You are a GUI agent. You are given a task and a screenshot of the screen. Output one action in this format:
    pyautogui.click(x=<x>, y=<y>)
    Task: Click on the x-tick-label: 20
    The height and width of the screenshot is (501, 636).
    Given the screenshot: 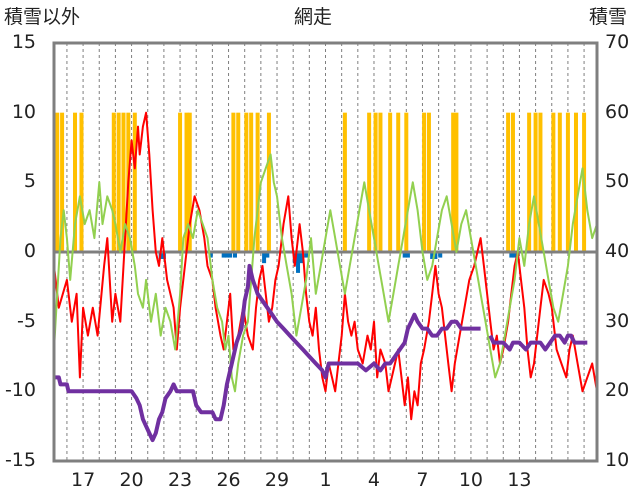 What is the action you would take?
    pyautogui.click(x=131, y=480)
    